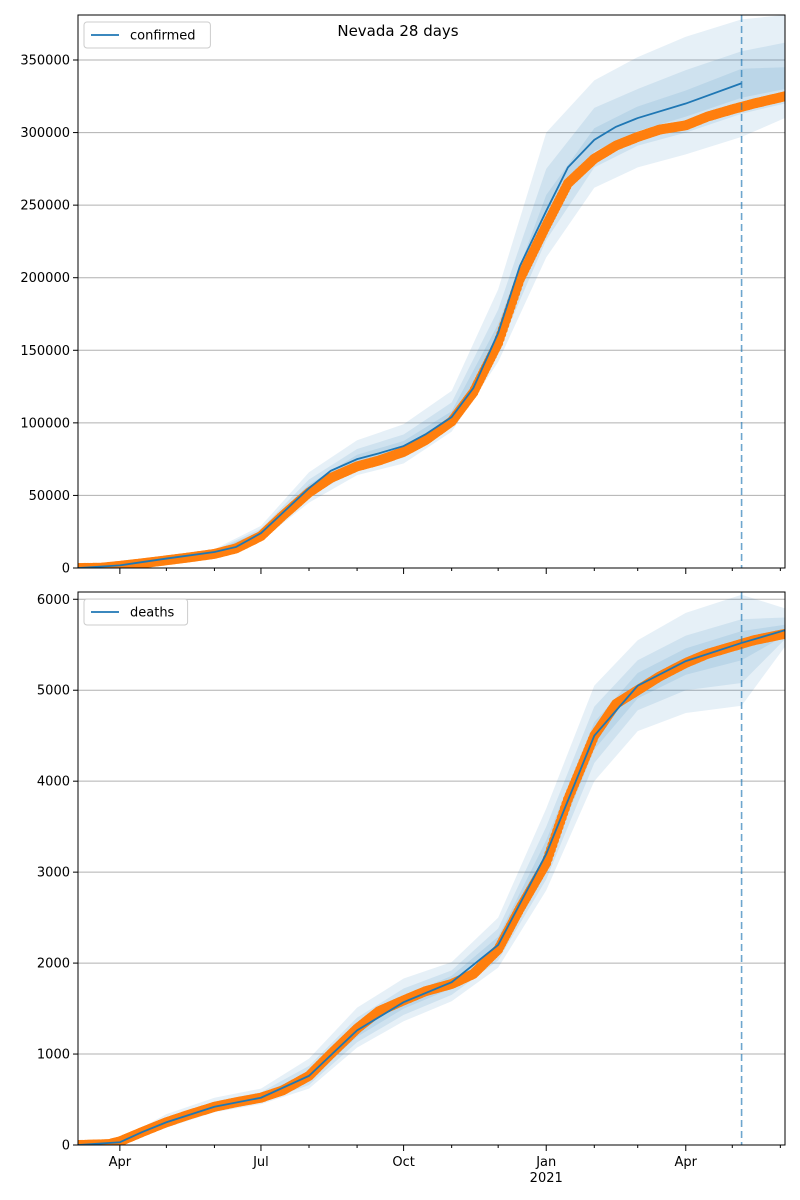 This screenshot has height=1200, width=800. I want to click on y-tick-label: 3000, so click(53, 873).